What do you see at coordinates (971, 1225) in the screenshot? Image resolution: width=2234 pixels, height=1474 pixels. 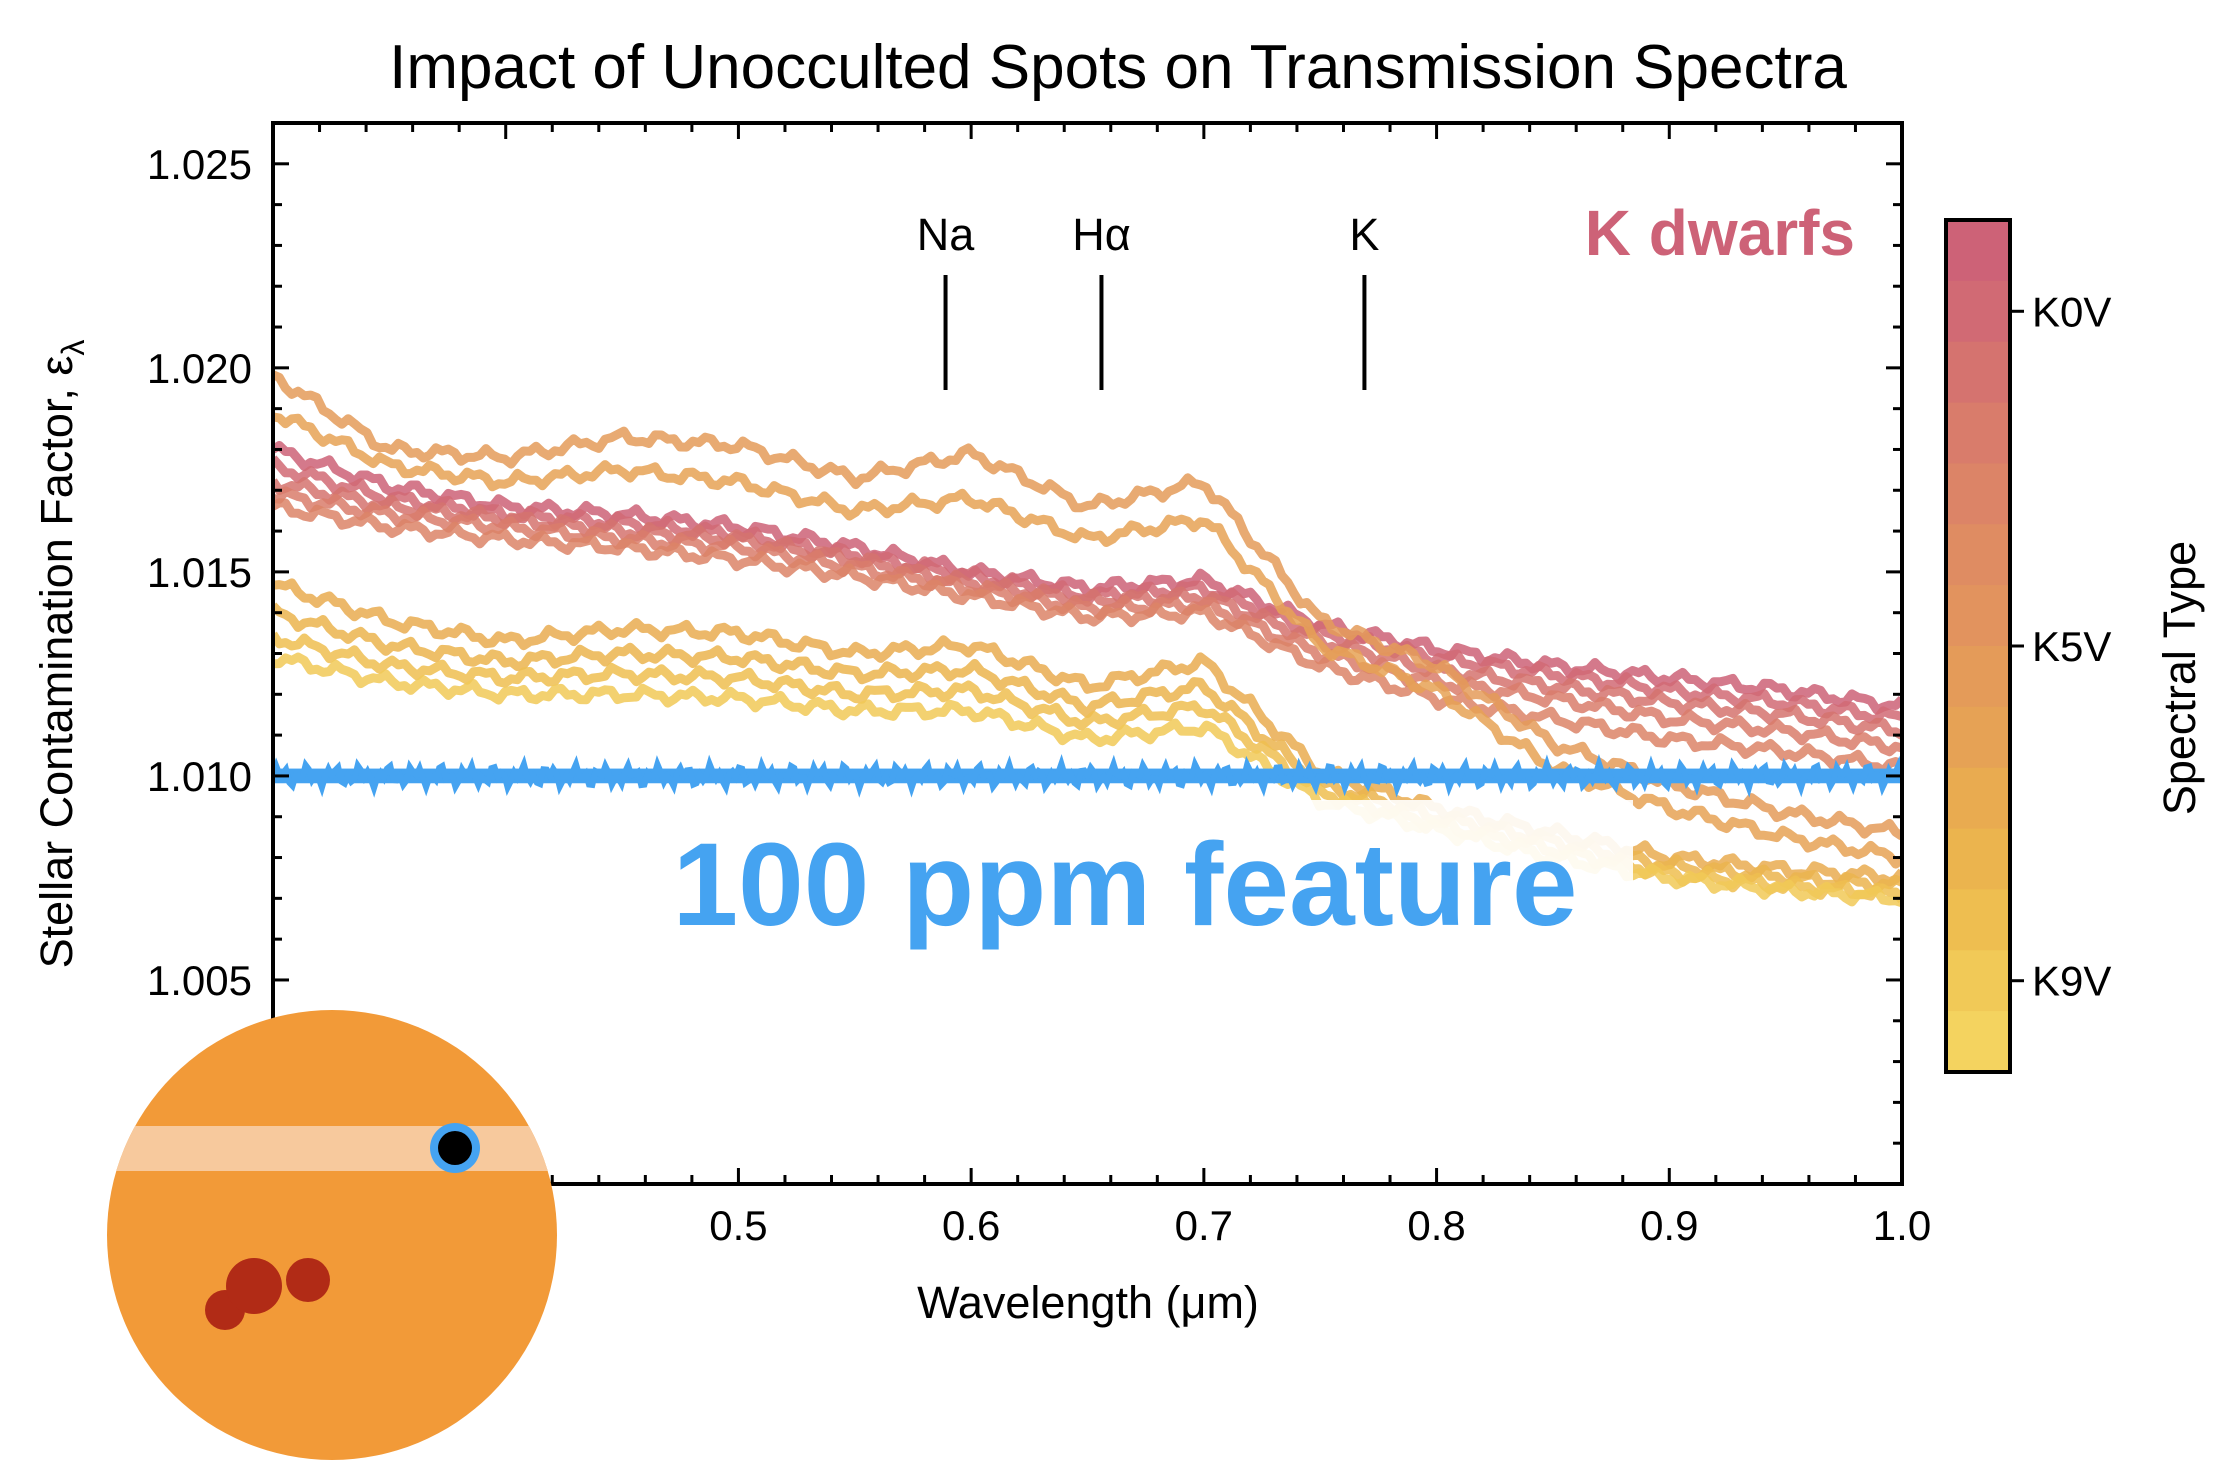 I see `x-tick-label: 0.6` at bounding box center [971, 1225].